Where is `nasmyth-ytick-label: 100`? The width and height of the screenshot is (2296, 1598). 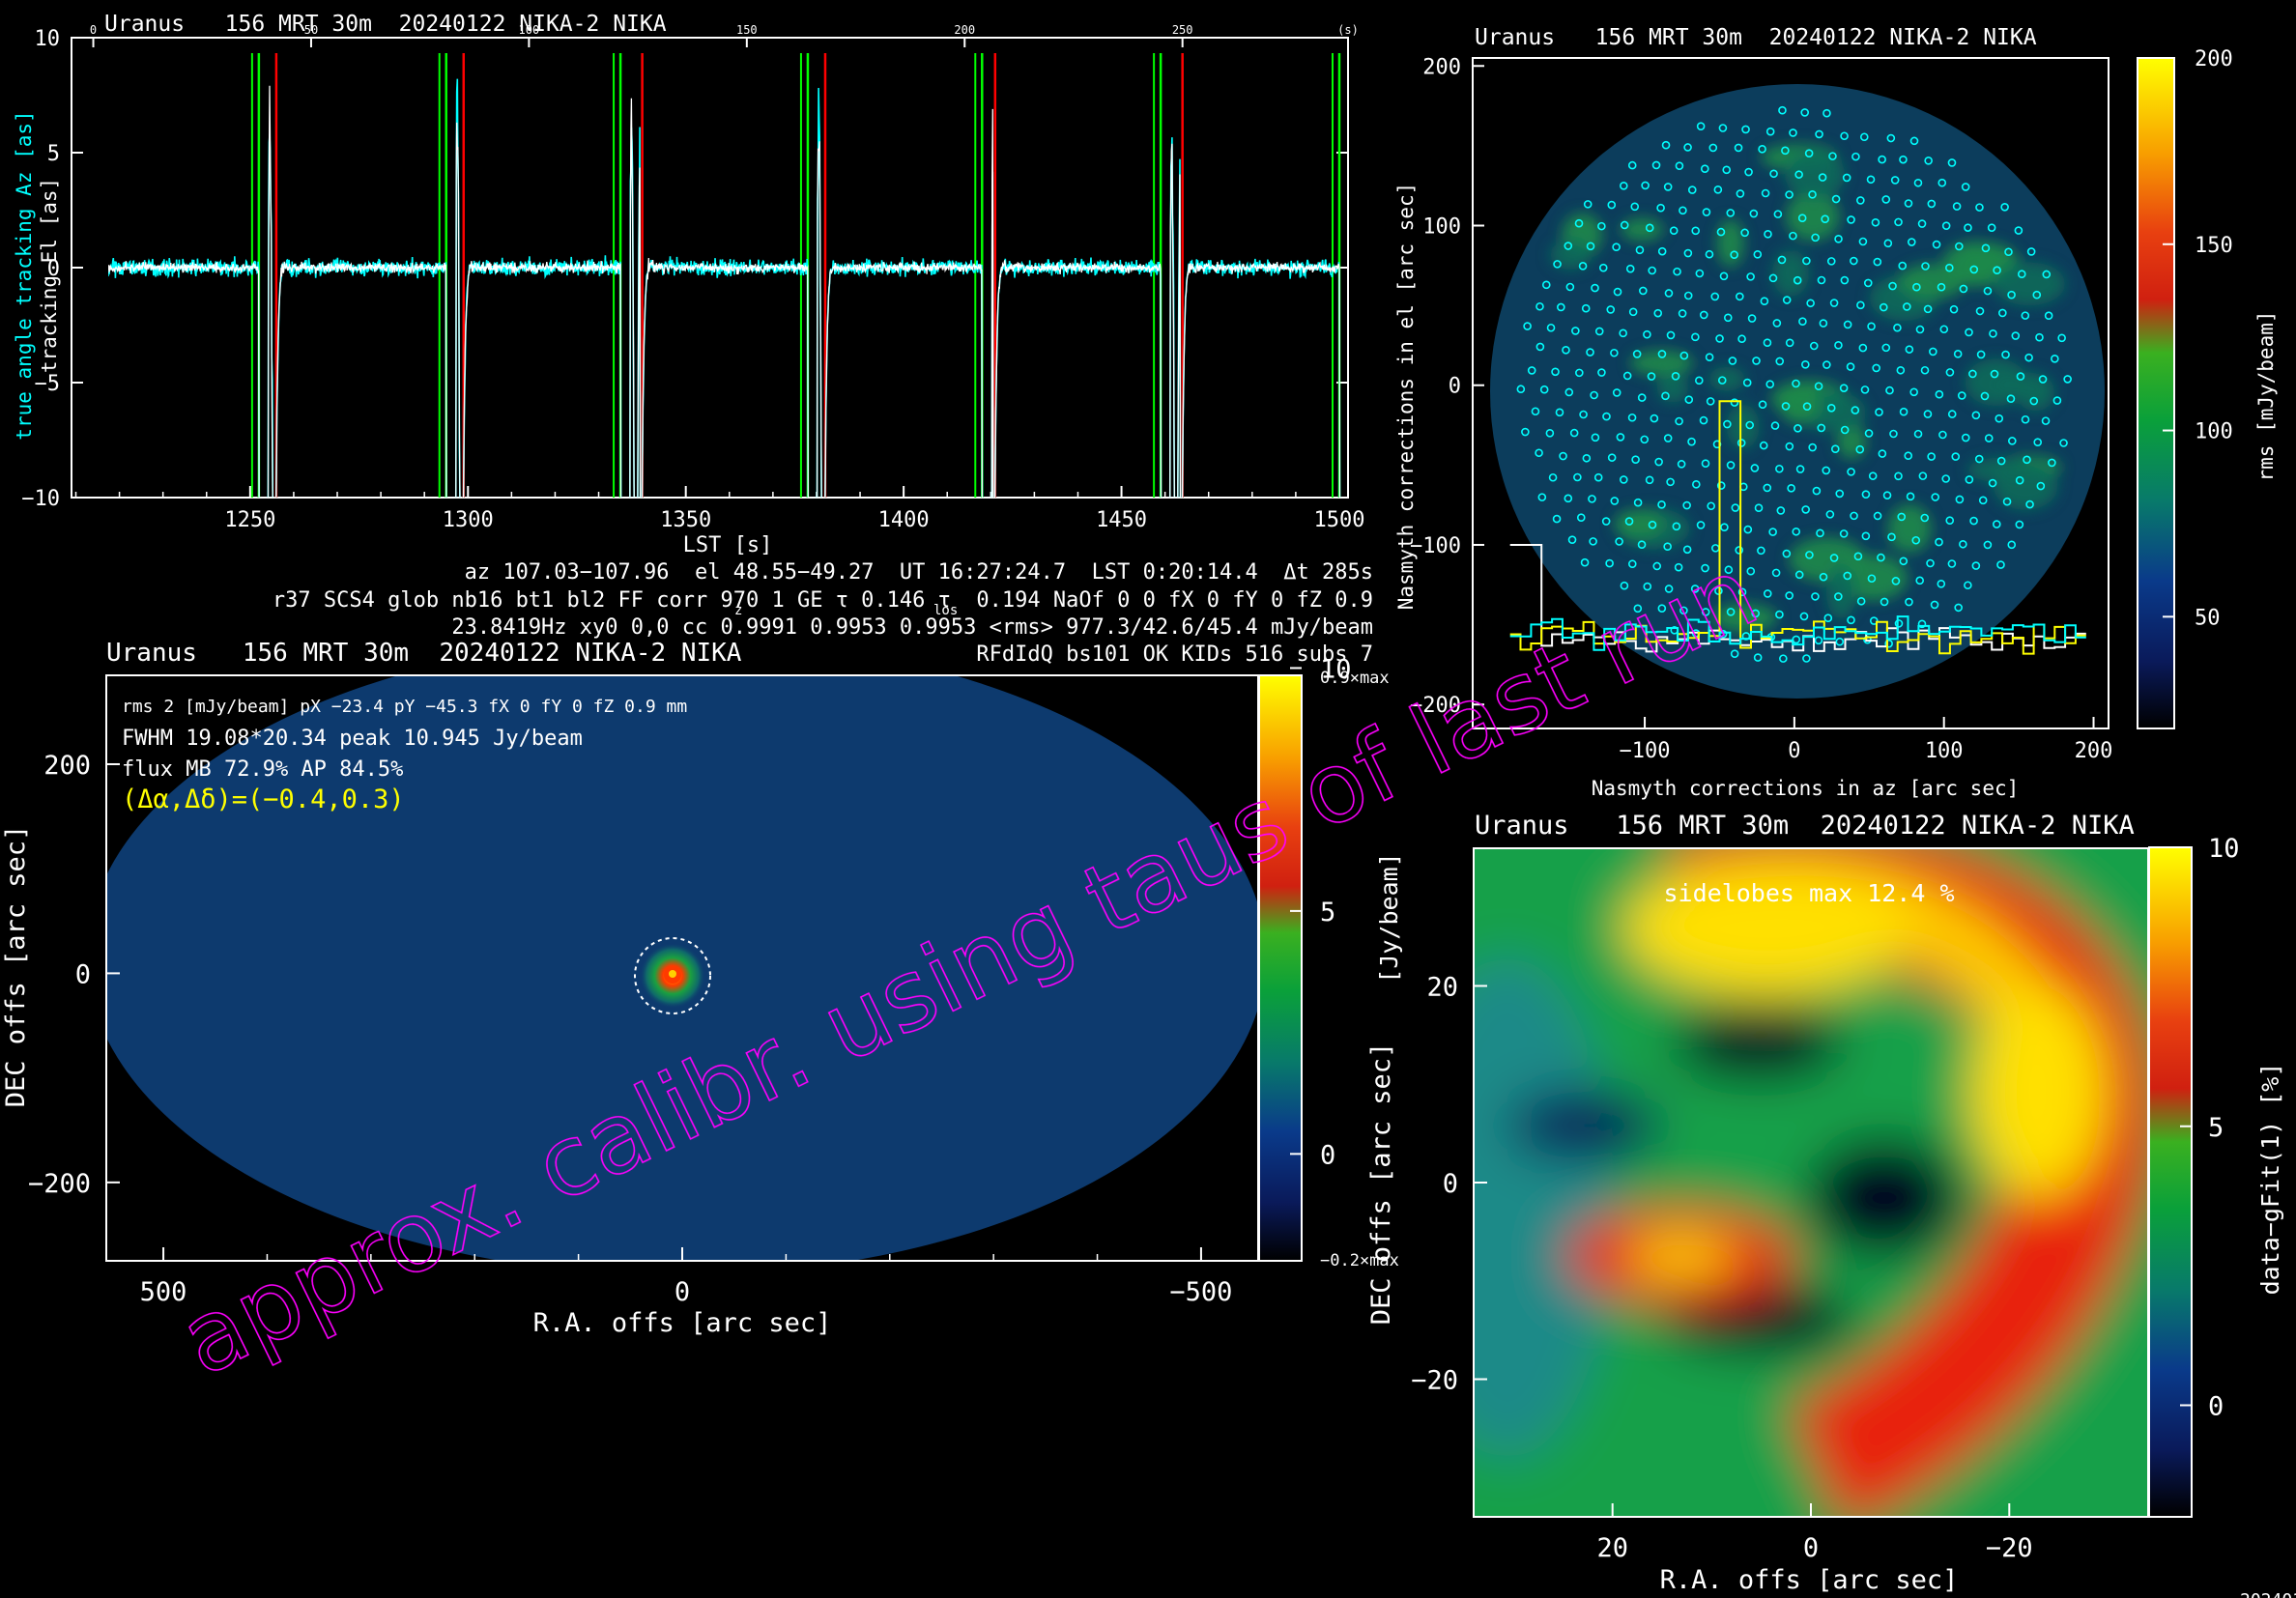
nasmyth-ytick-label: 100 is located at coordinates (1441, 227).